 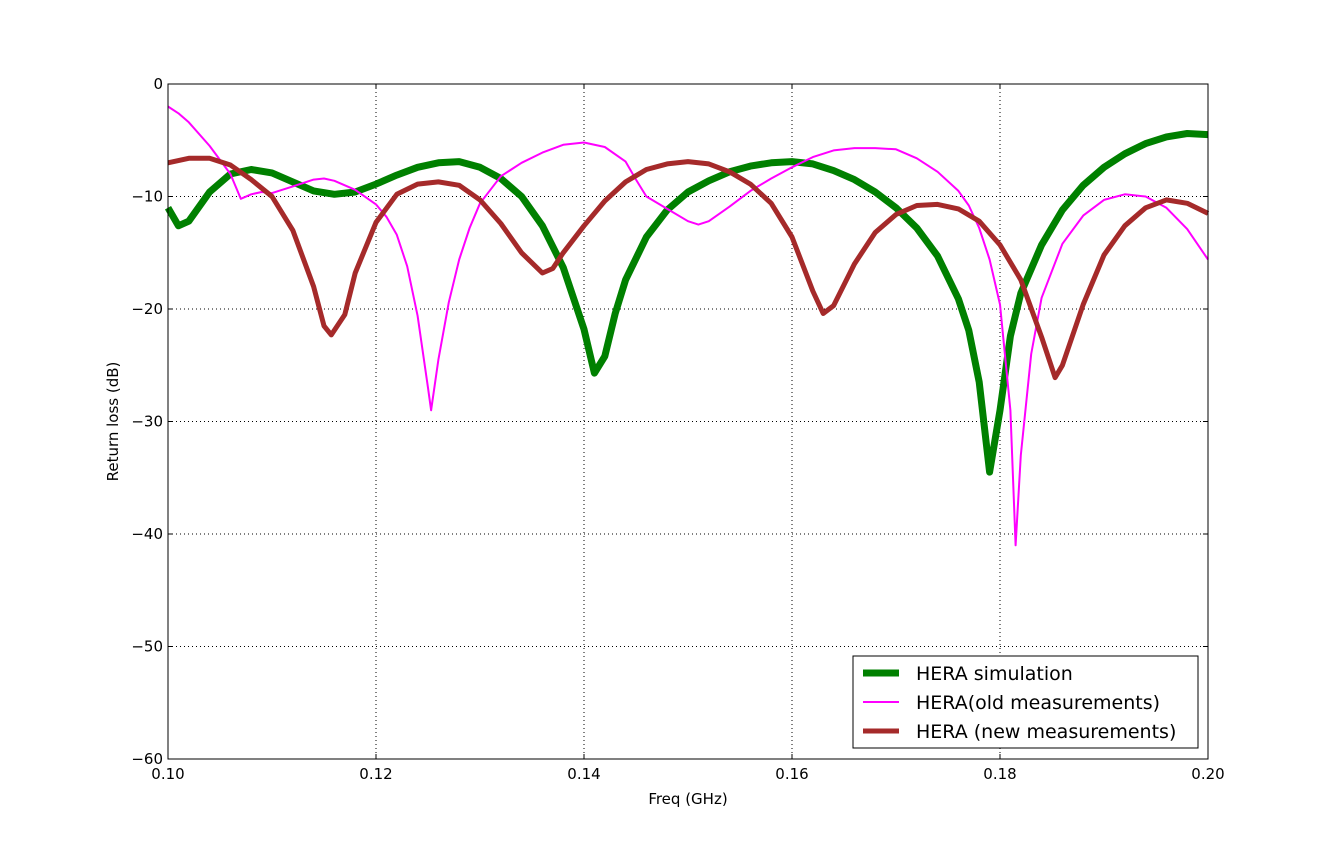 What do you see at coordinates (147, 759) in the screenshot?
I see `y-tick-label: −60` at bounding box center [147, 759].